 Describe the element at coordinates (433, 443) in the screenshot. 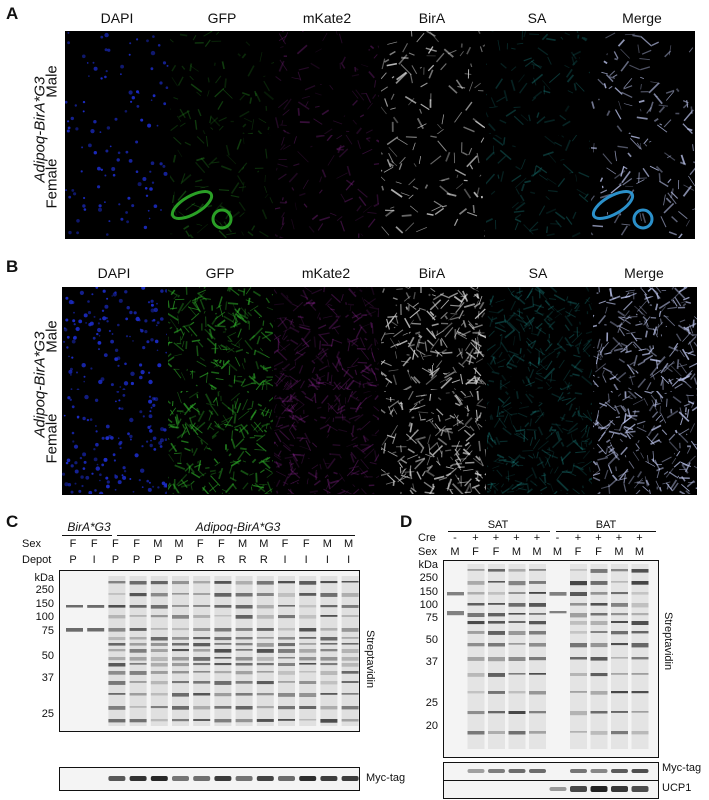

I see `micrograph-bira-female` at that location.